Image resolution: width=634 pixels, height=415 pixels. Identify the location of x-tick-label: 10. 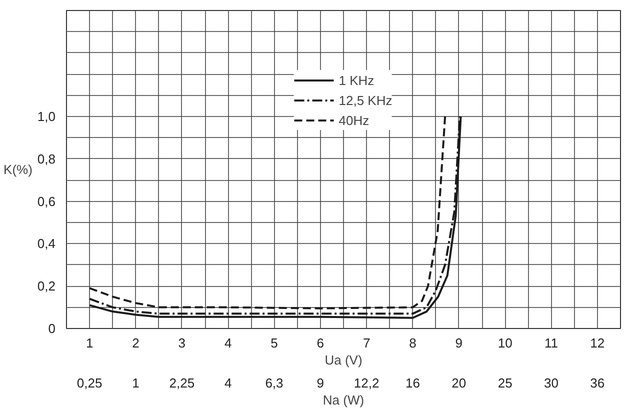
(505, 343).